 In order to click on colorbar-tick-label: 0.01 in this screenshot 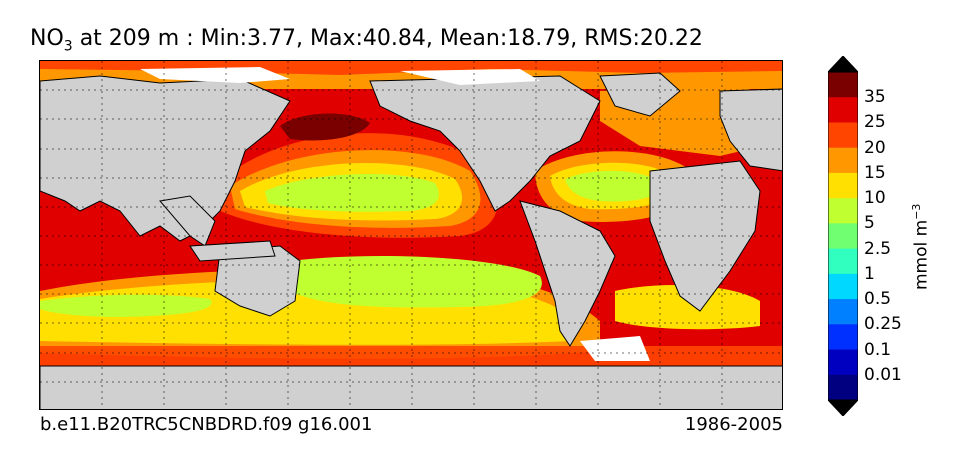, I will do `click(883, 374)`.